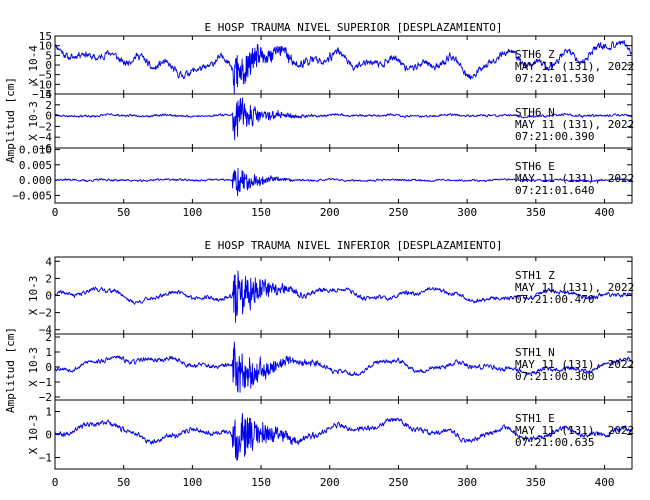 This screenshot has width=650, height=500. What do you see at coordinates (554, 190) in the screenshot?
I see `time-label: 07:21:01.640` at bounding box center [554, 190].